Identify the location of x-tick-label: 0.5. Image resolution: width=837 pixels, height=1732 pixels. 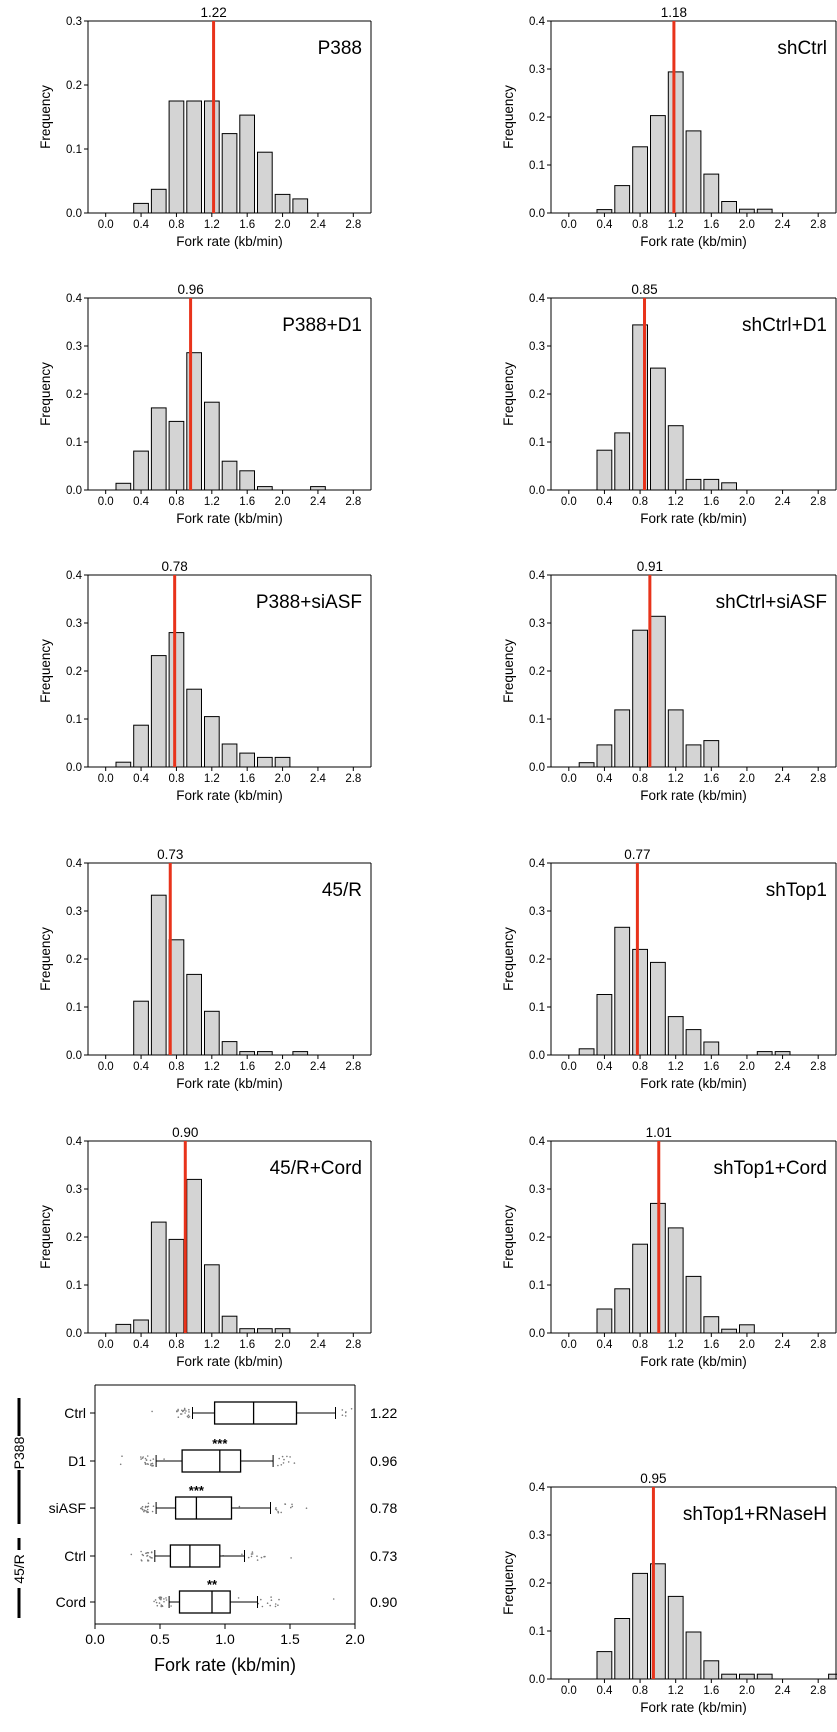
(160, 1639).